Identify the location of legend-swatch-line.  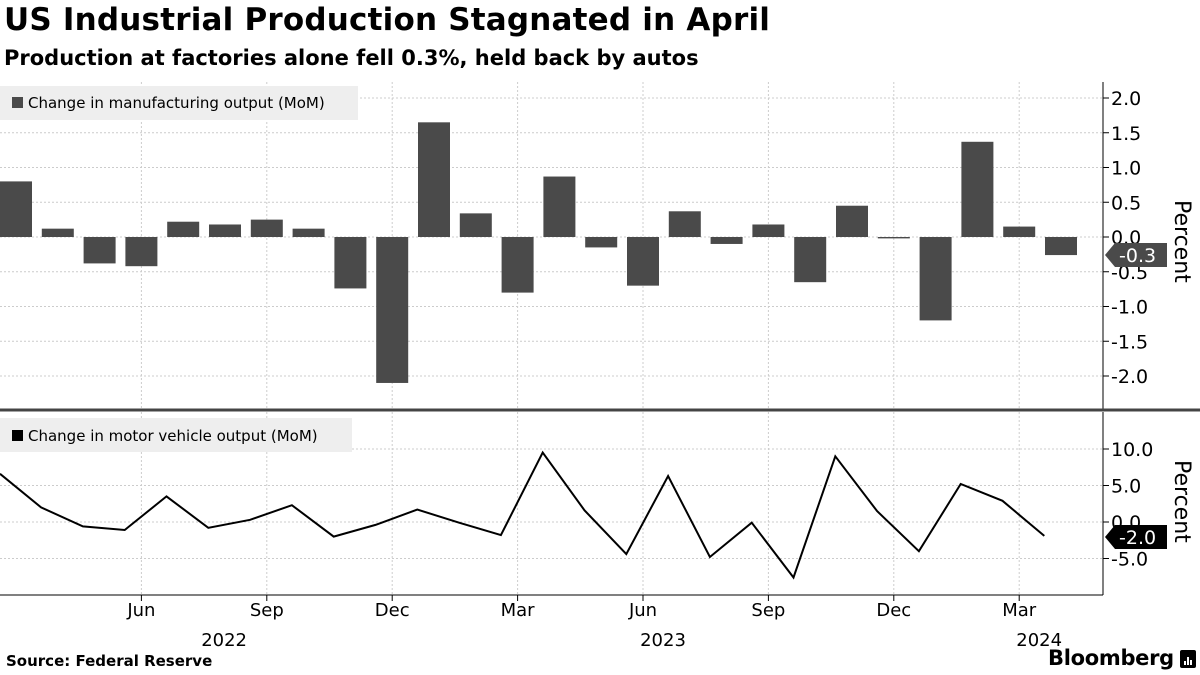
(17, 435).